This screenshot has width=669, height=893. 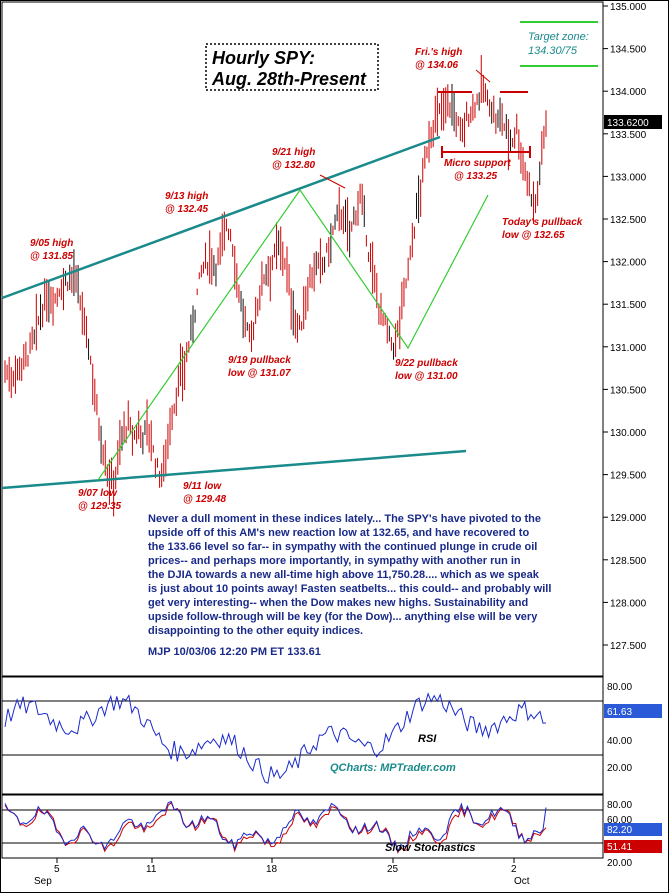 I want to click on x-label-sep25: 25, so click(x=393, y=869).